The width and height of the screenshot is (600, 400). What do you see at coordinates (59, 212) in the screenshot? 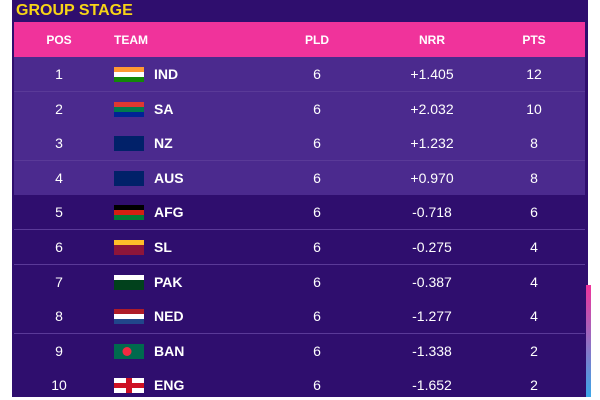
I see `cell-pos: 5` at bounding box center [59, 212].